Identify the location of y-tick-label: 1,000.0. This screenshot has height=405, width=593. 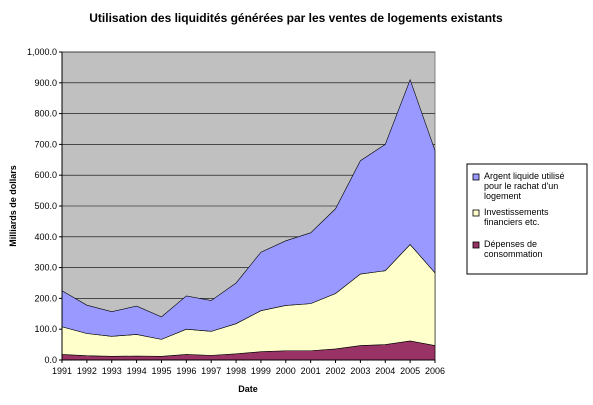
(42, 52).